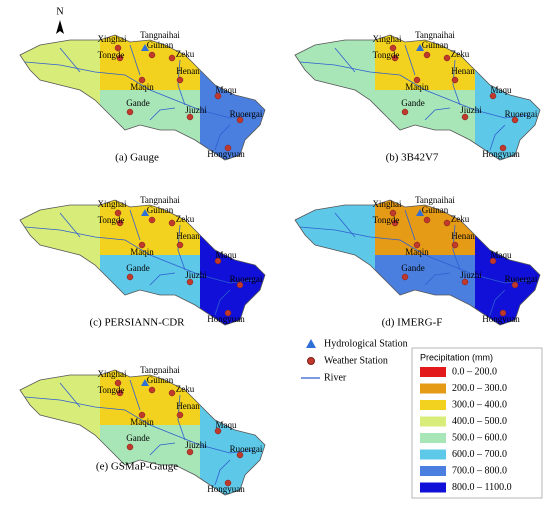  I want to click on legend-class-label: 500.0 – 600.0, so click(479, 437).